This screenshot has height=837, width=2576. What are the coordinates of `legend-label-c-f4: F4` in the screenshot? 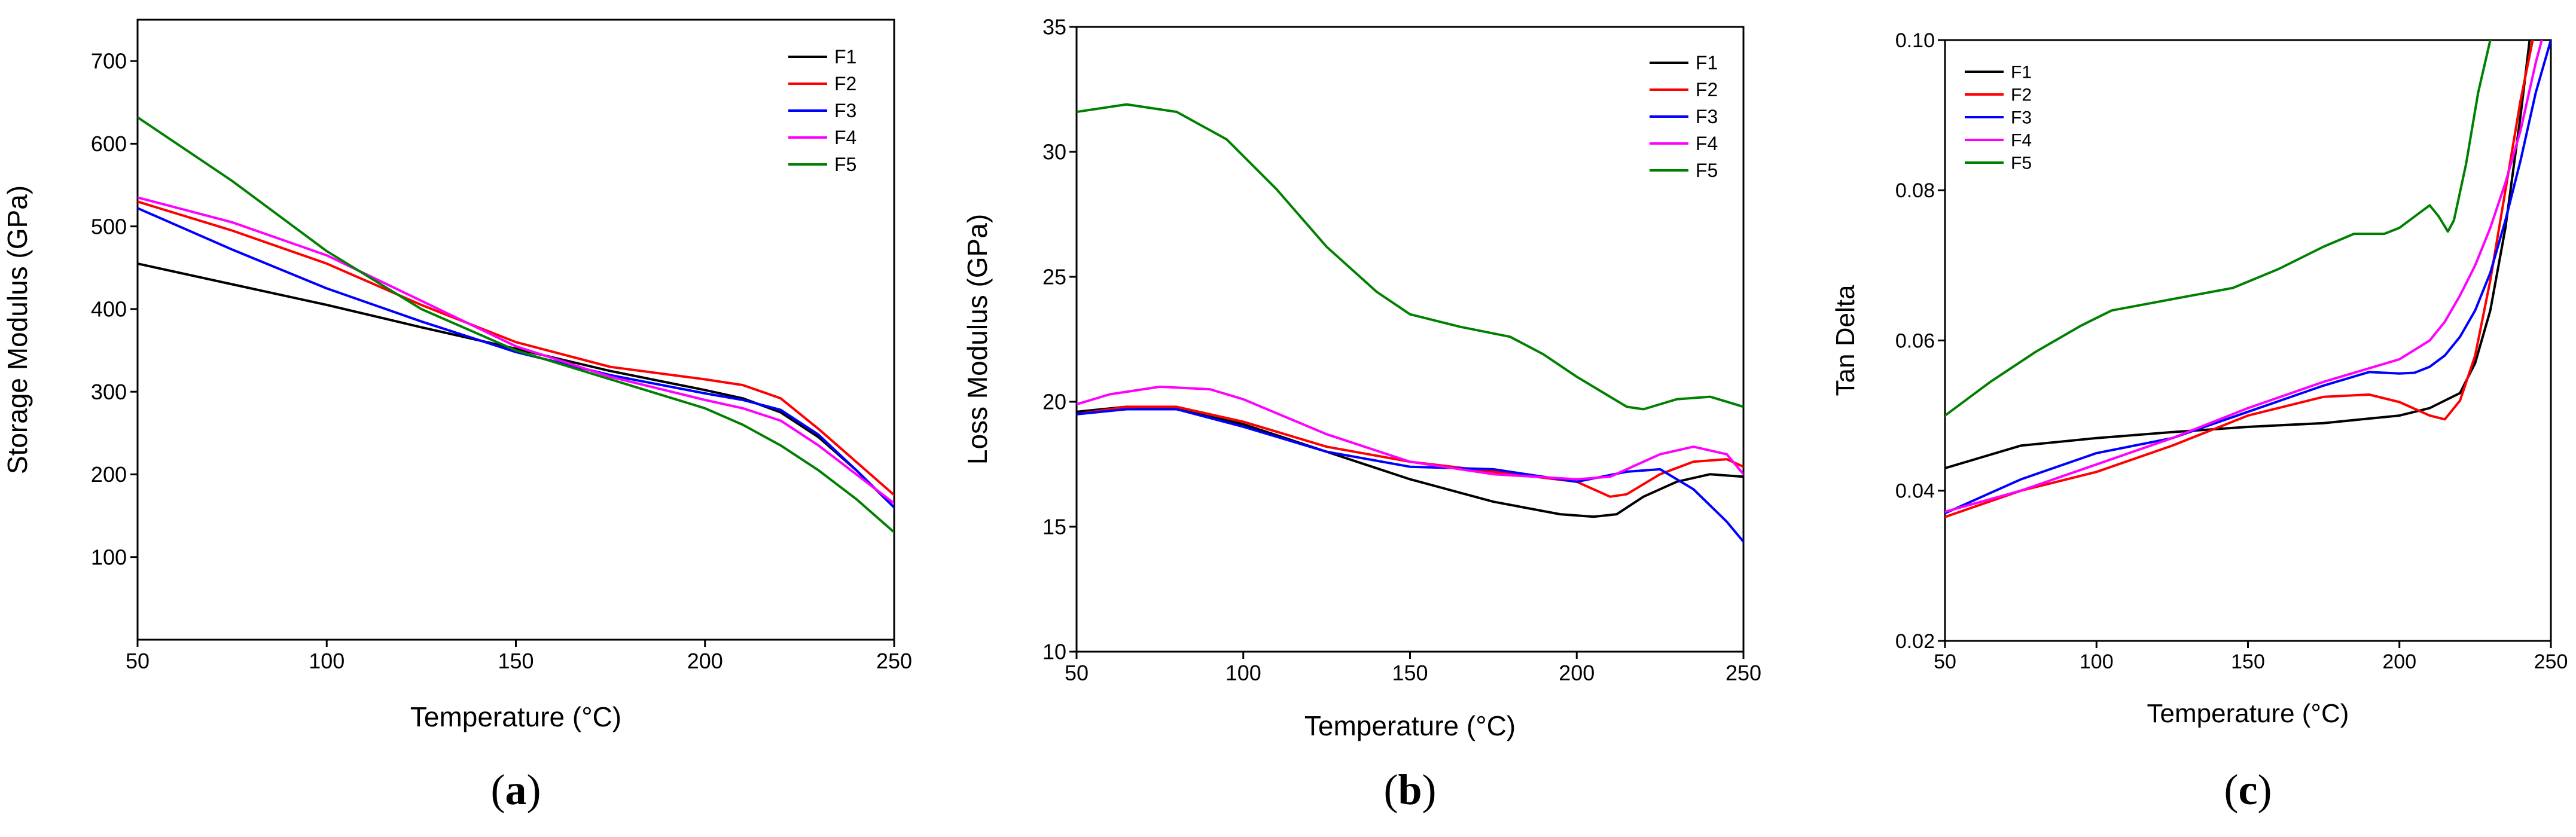 It's located at (2021, 141).